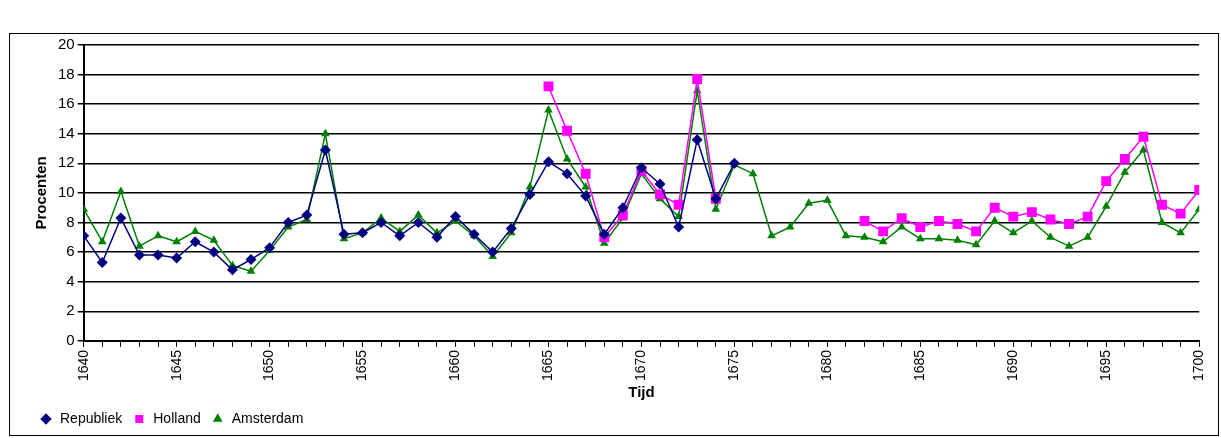 The height and width of the screenshot is (438, 1221). What do you see at coordinates (268, 365) in the screenshot?
I see `x-tick-label: 1650` at bounding box center [268, 365].